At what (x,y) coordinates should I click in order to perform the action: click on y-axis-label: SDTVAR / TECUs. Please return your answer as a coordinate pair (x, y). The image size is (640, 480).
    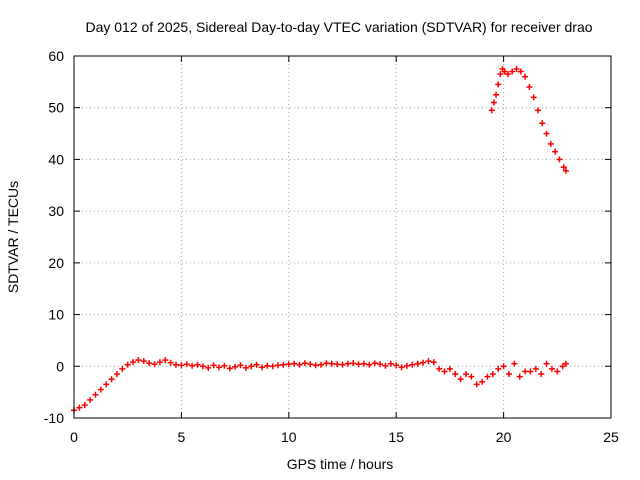
    Looking at the image, I should click on (13, 237).